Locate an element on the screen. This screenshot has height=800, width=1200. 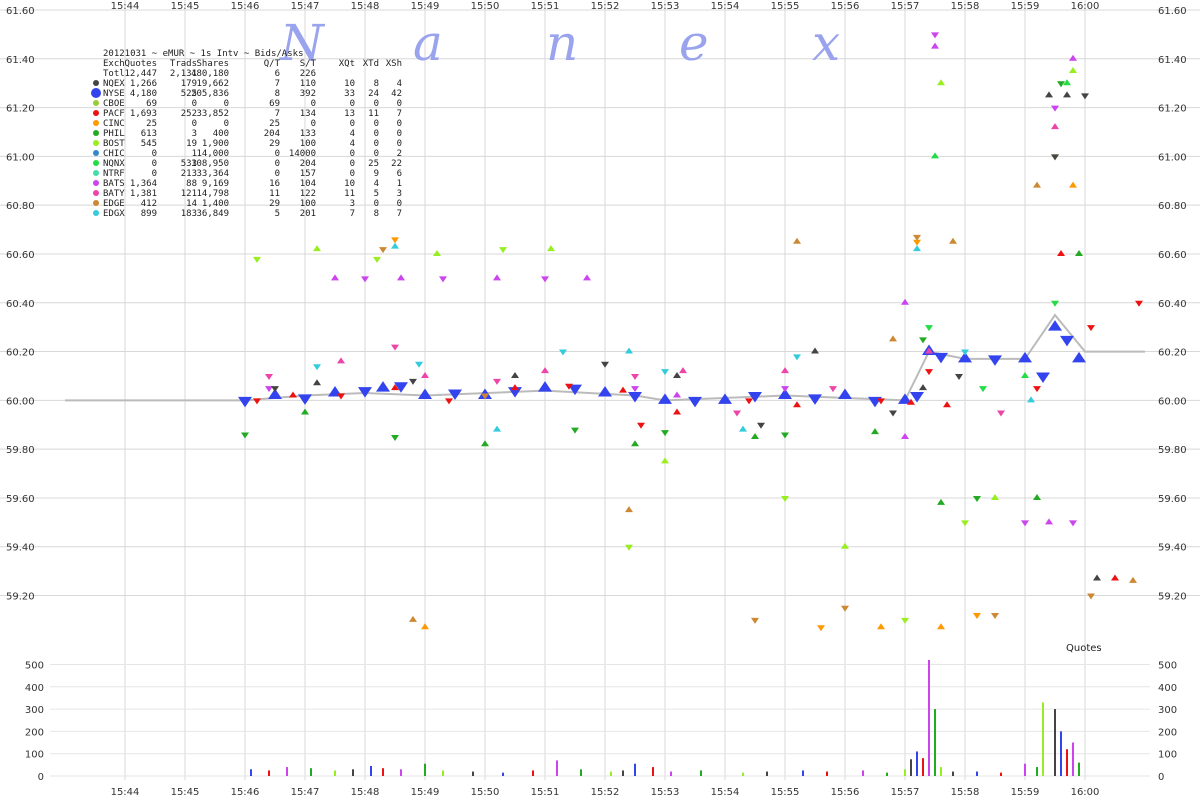
volume-tick-label-right: 100 is located at coordinates (1167, 755).